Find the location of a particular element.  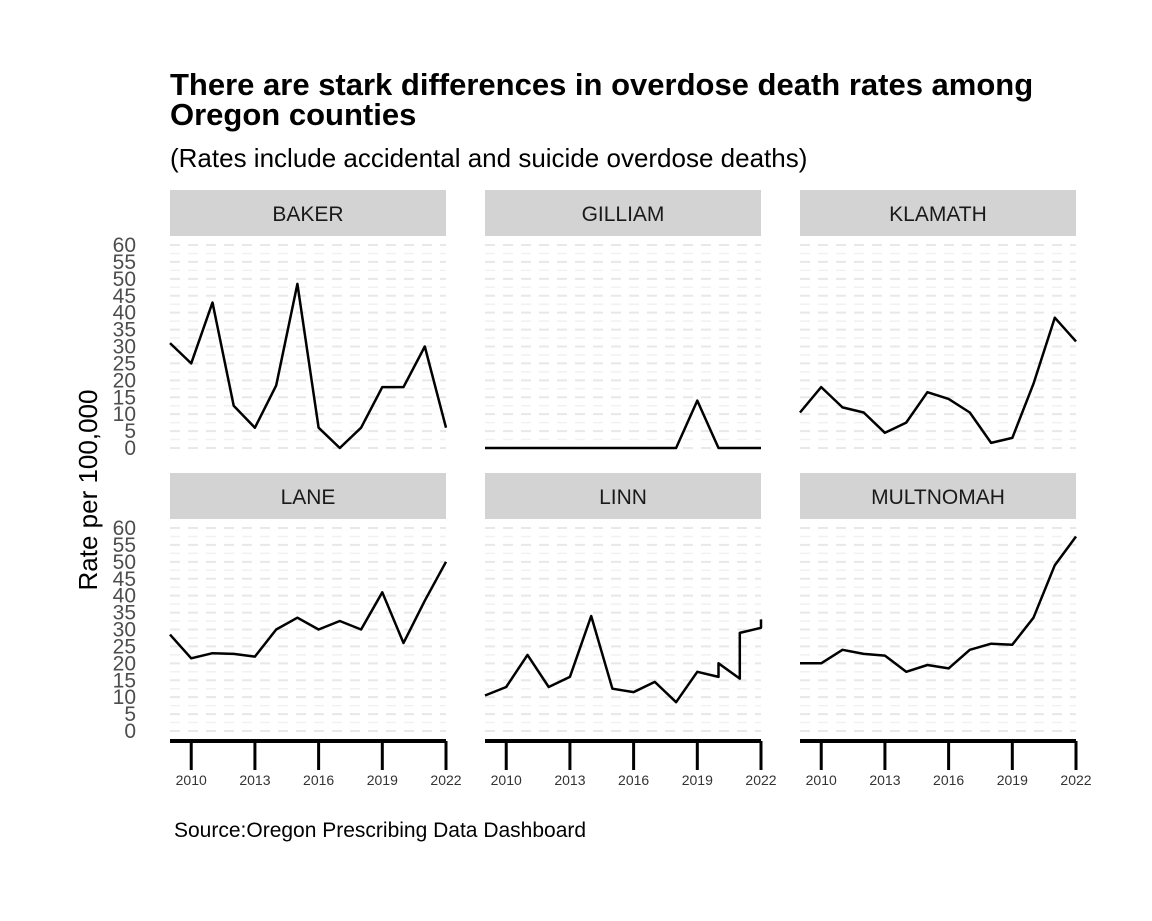

facet-label-multnomah: MULTNOMAH is located at coordinates (938, 497).